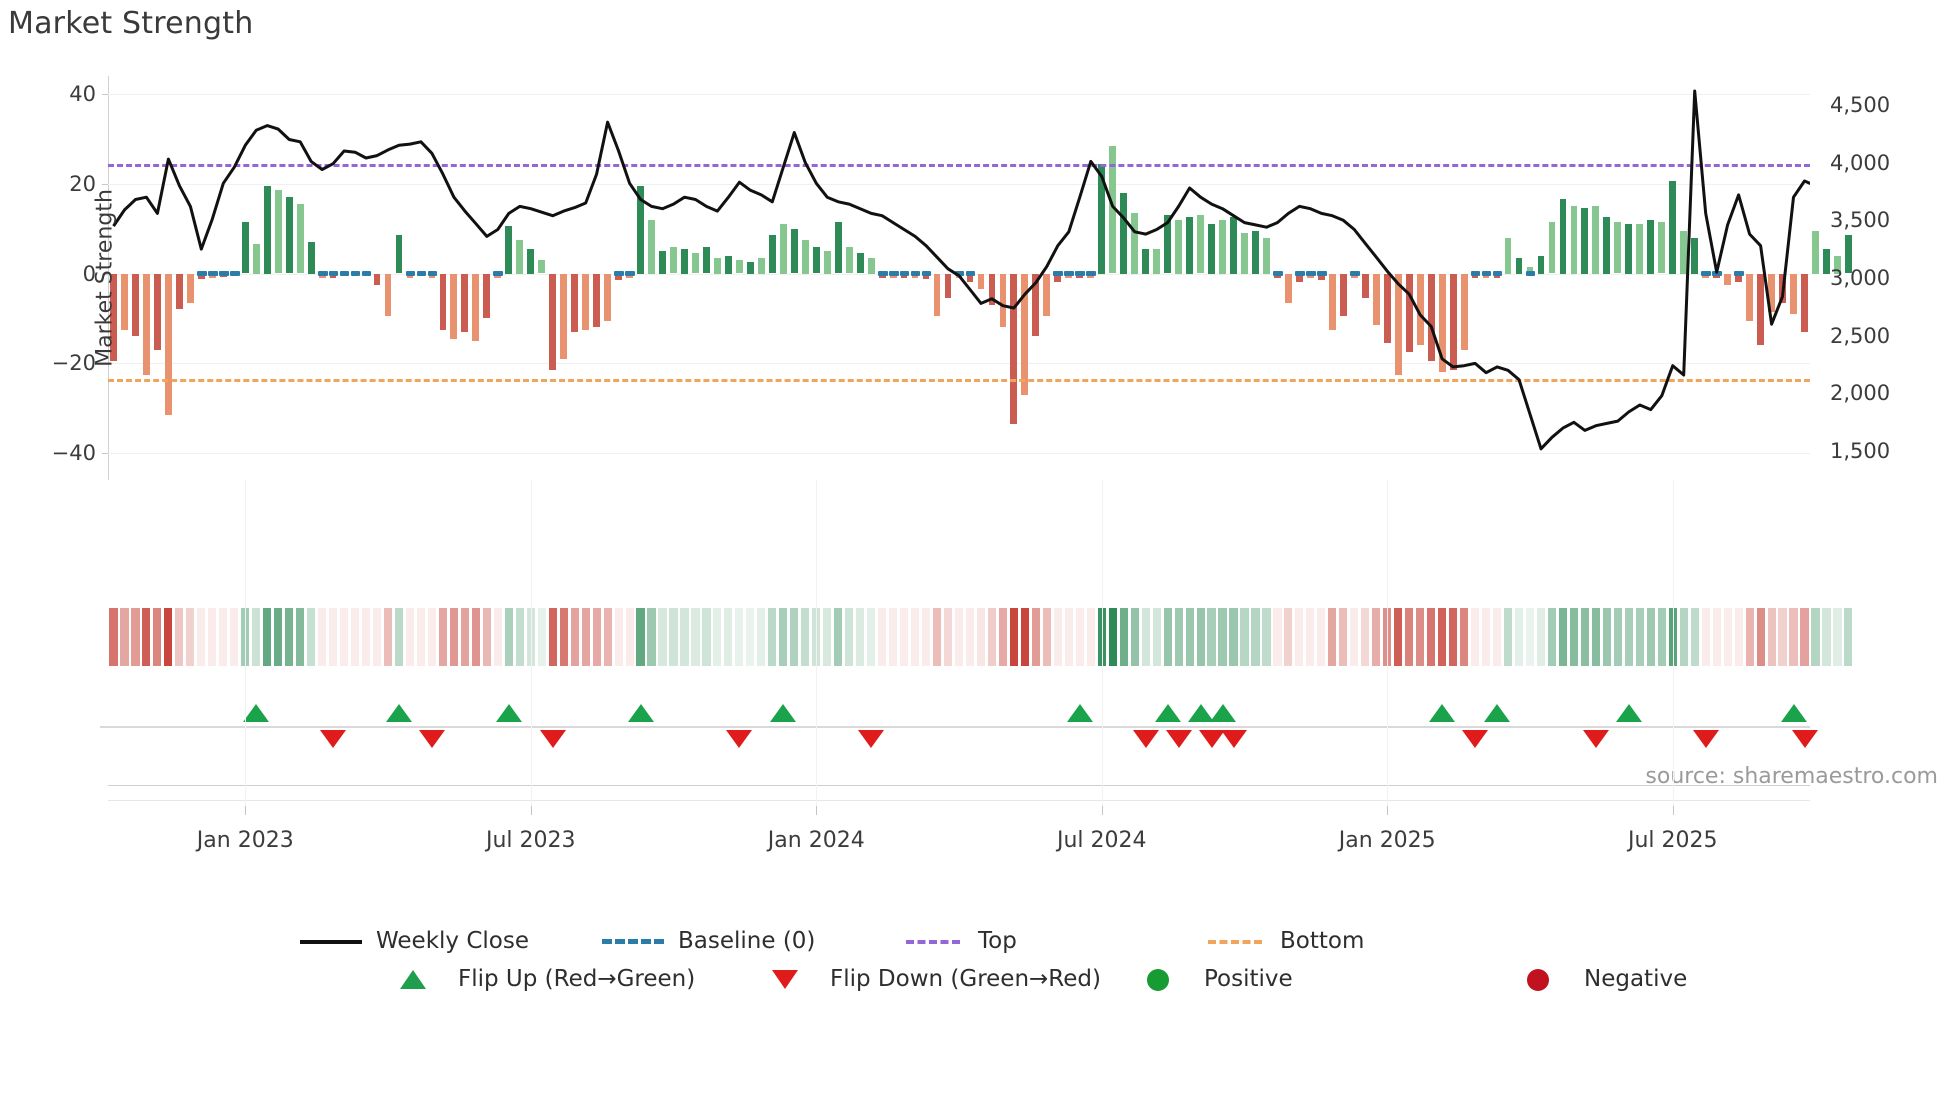  I want to click on legend-item-flip-down: Flip Down (Green→Red), so click(927, 979).